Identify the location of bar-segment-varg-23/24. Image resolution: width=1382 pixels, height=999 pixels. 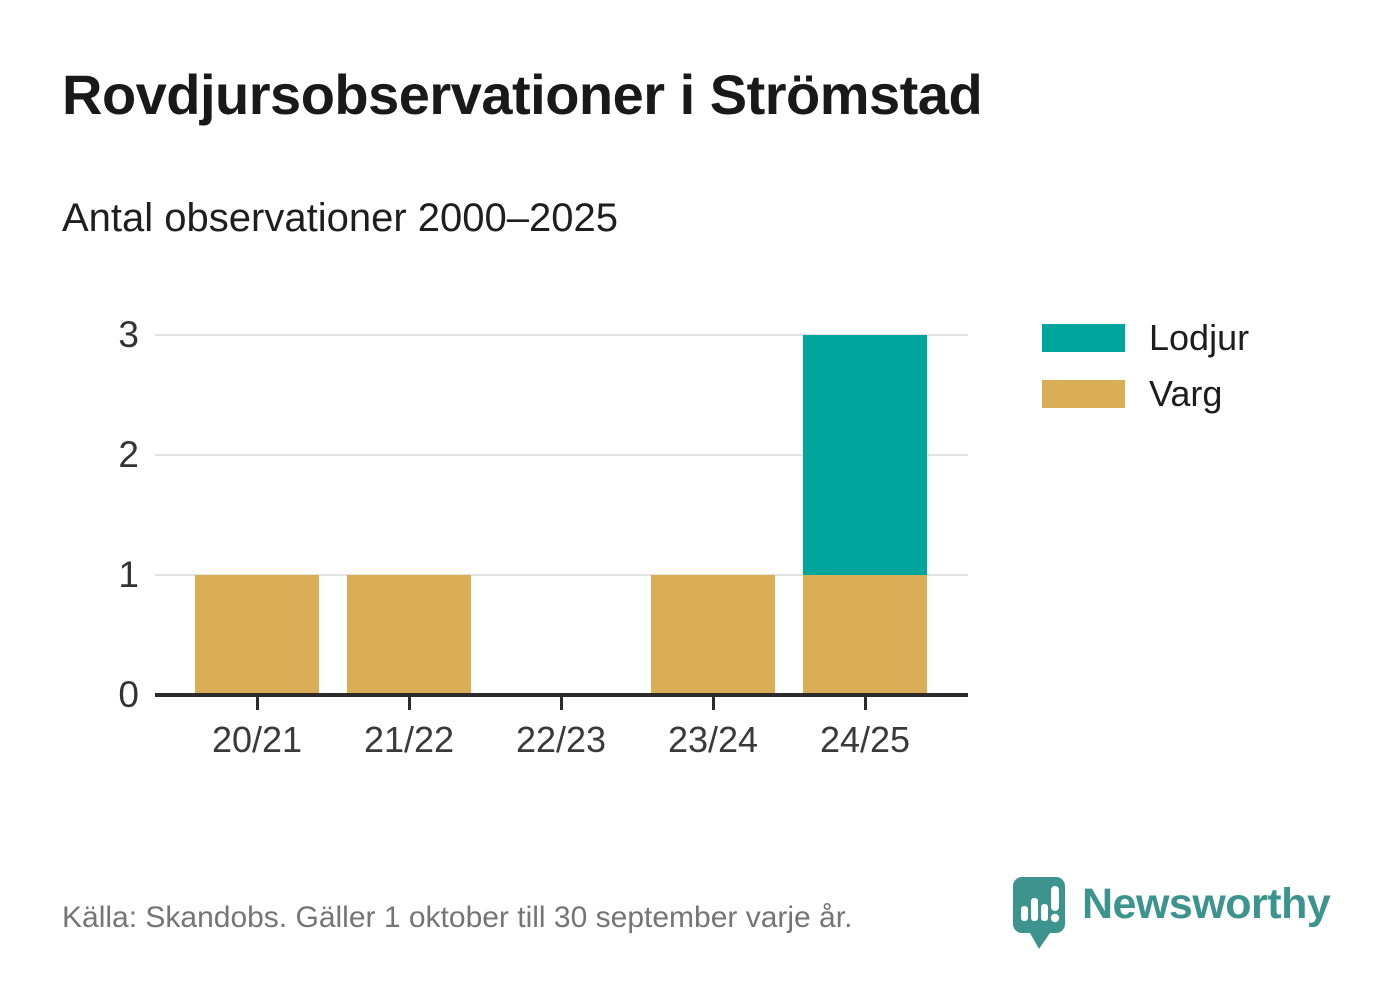
(713, 635).